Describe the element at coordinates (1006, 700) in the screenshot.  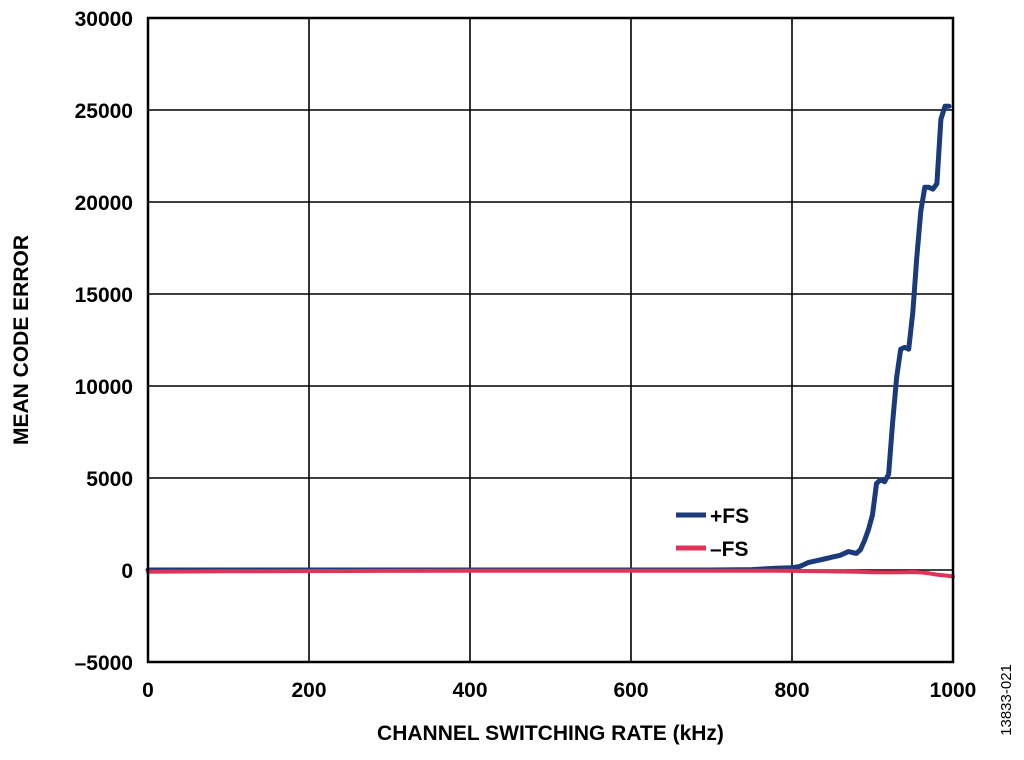
I see `figure-id: 13833-021` at that location.